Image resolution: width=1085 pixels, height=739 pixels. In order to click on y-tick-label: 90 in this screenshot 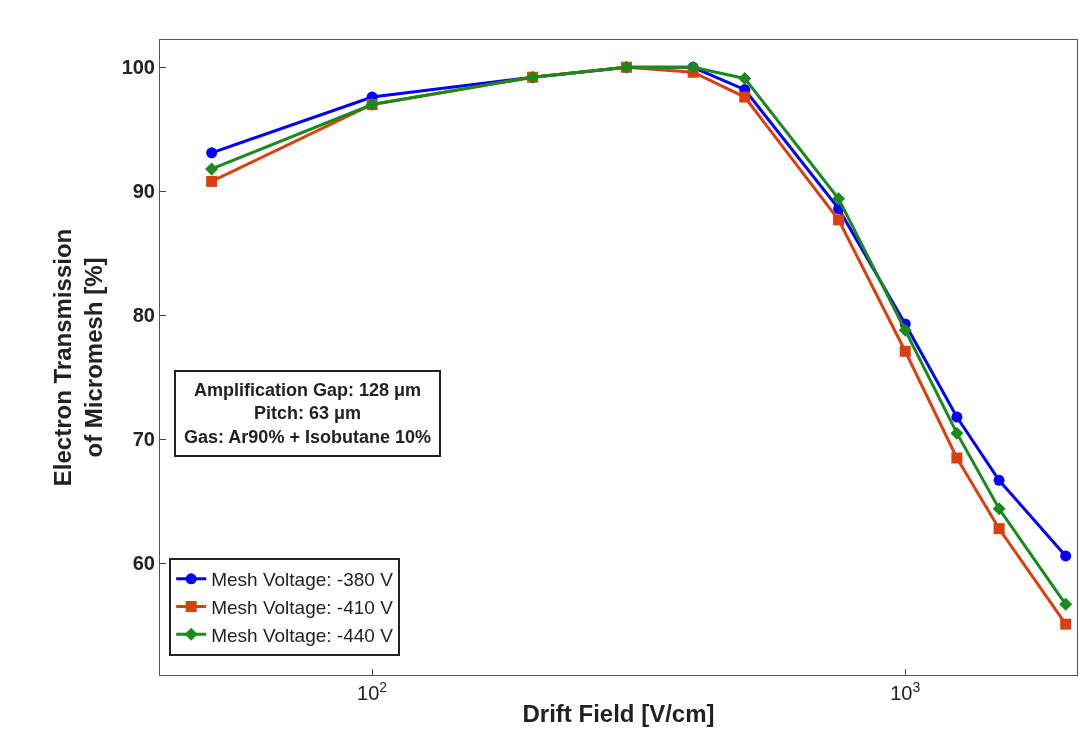, I will do `click(143, 191)`.